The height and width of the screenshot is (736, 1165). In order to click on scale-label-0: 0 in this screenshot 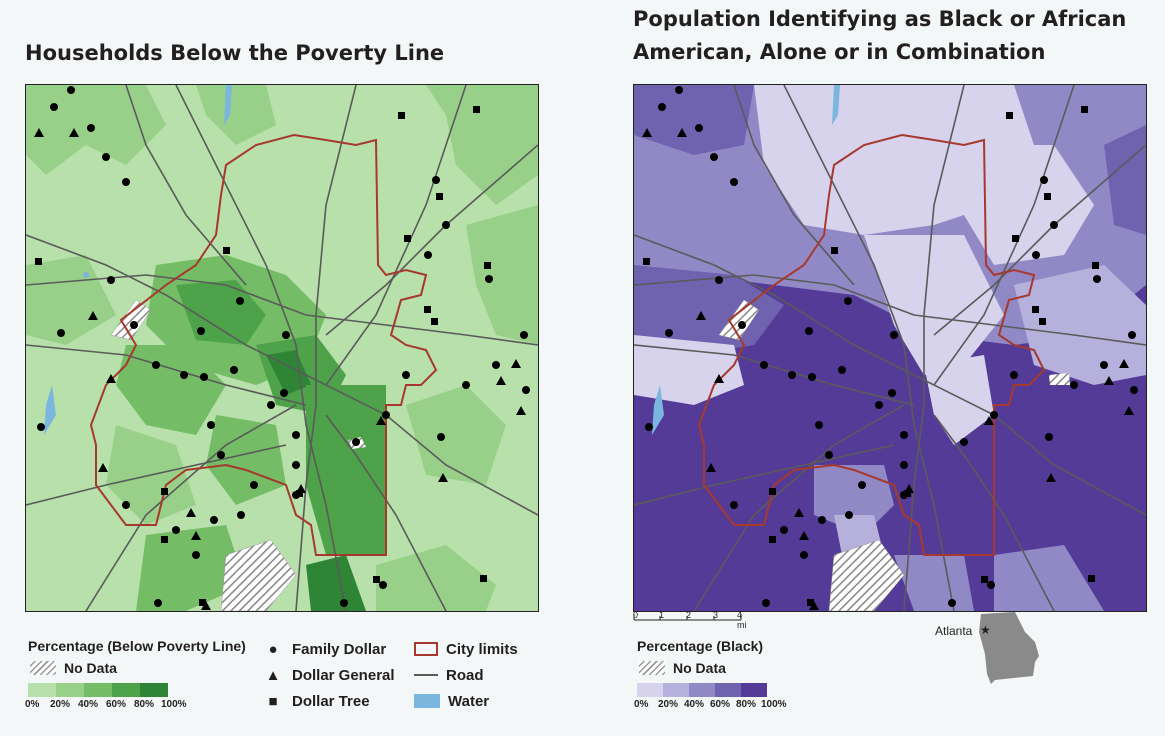, I will do `click(636, 615)`.